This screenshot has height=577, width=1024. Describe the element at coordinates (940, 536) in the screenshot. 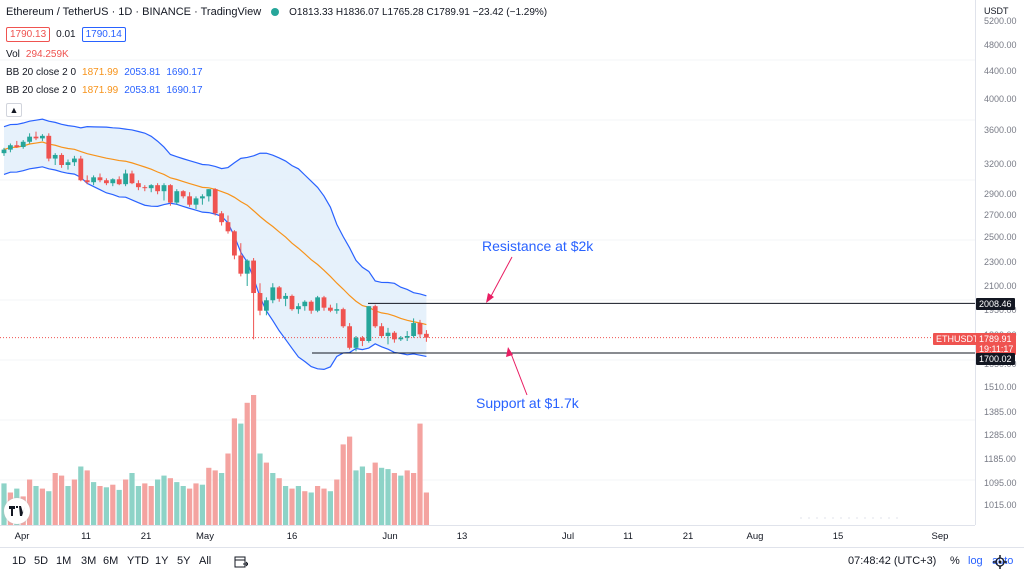

I see `time-tick: Sep` at that location.